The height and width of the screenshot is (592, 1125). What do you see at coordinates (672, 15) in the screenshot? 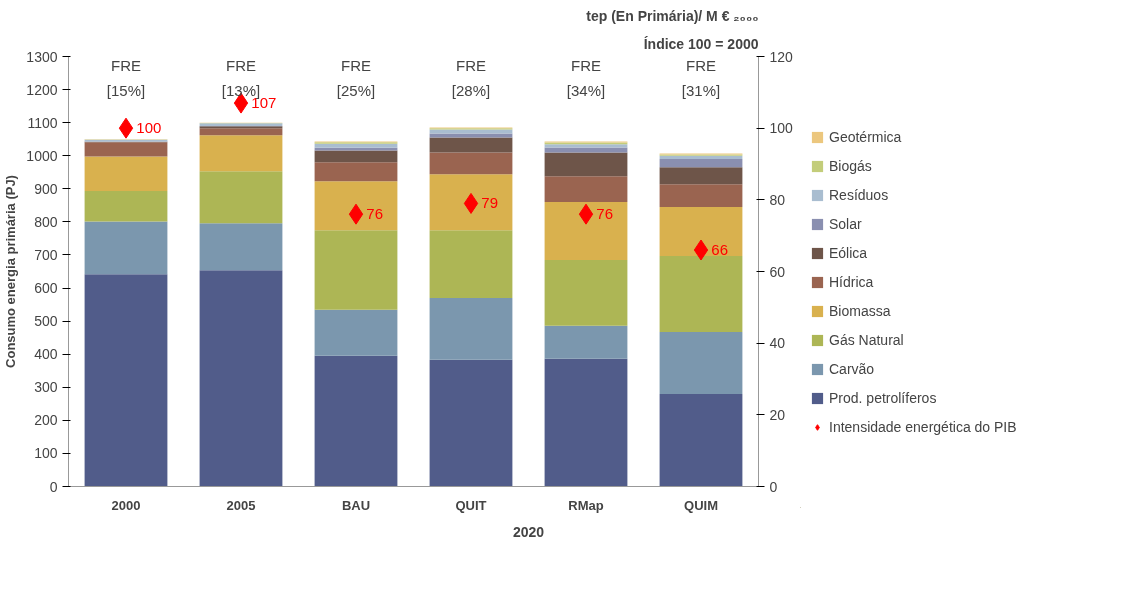
I see `y2-axis-title: tep (En Primária)/ M € ₂₀₀₀` at bounding box center [672, 15].